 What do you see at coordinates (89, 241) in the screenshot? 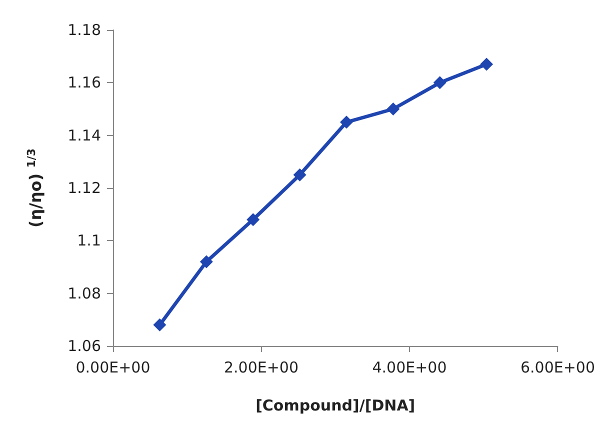
I see `y-tick-label: 1.1` at bounding box center [89, 241].